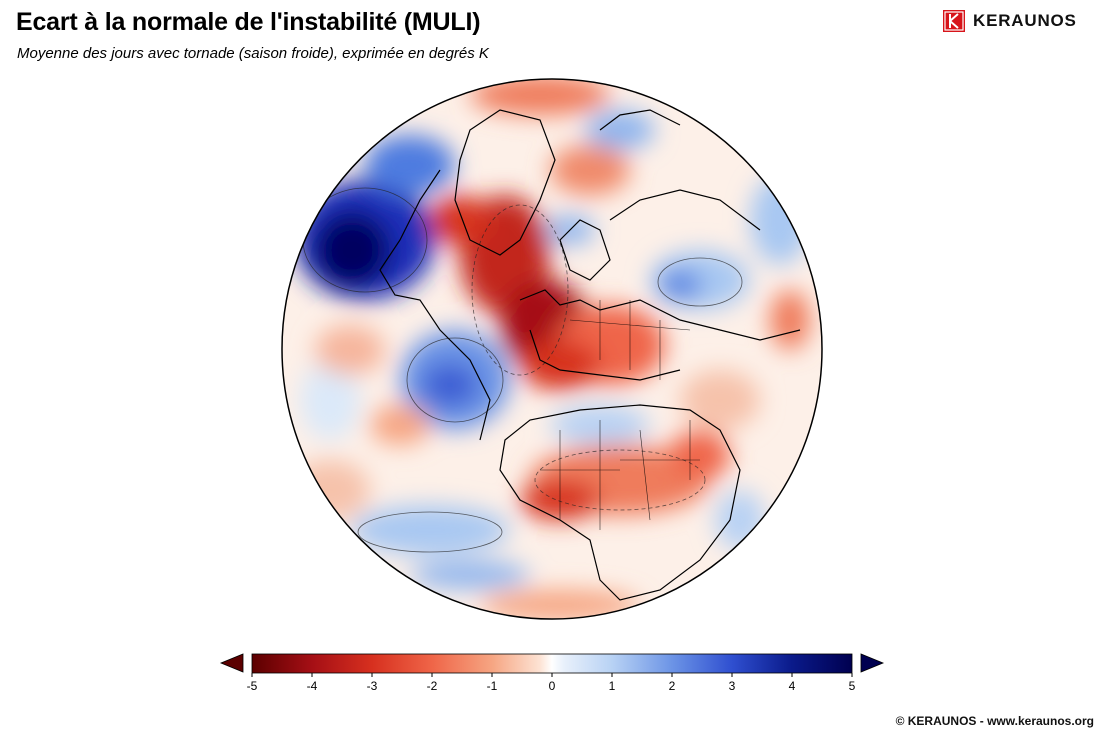 The image size is (1104, 736). I want to click on barents-warm-area, so click(590, 170).